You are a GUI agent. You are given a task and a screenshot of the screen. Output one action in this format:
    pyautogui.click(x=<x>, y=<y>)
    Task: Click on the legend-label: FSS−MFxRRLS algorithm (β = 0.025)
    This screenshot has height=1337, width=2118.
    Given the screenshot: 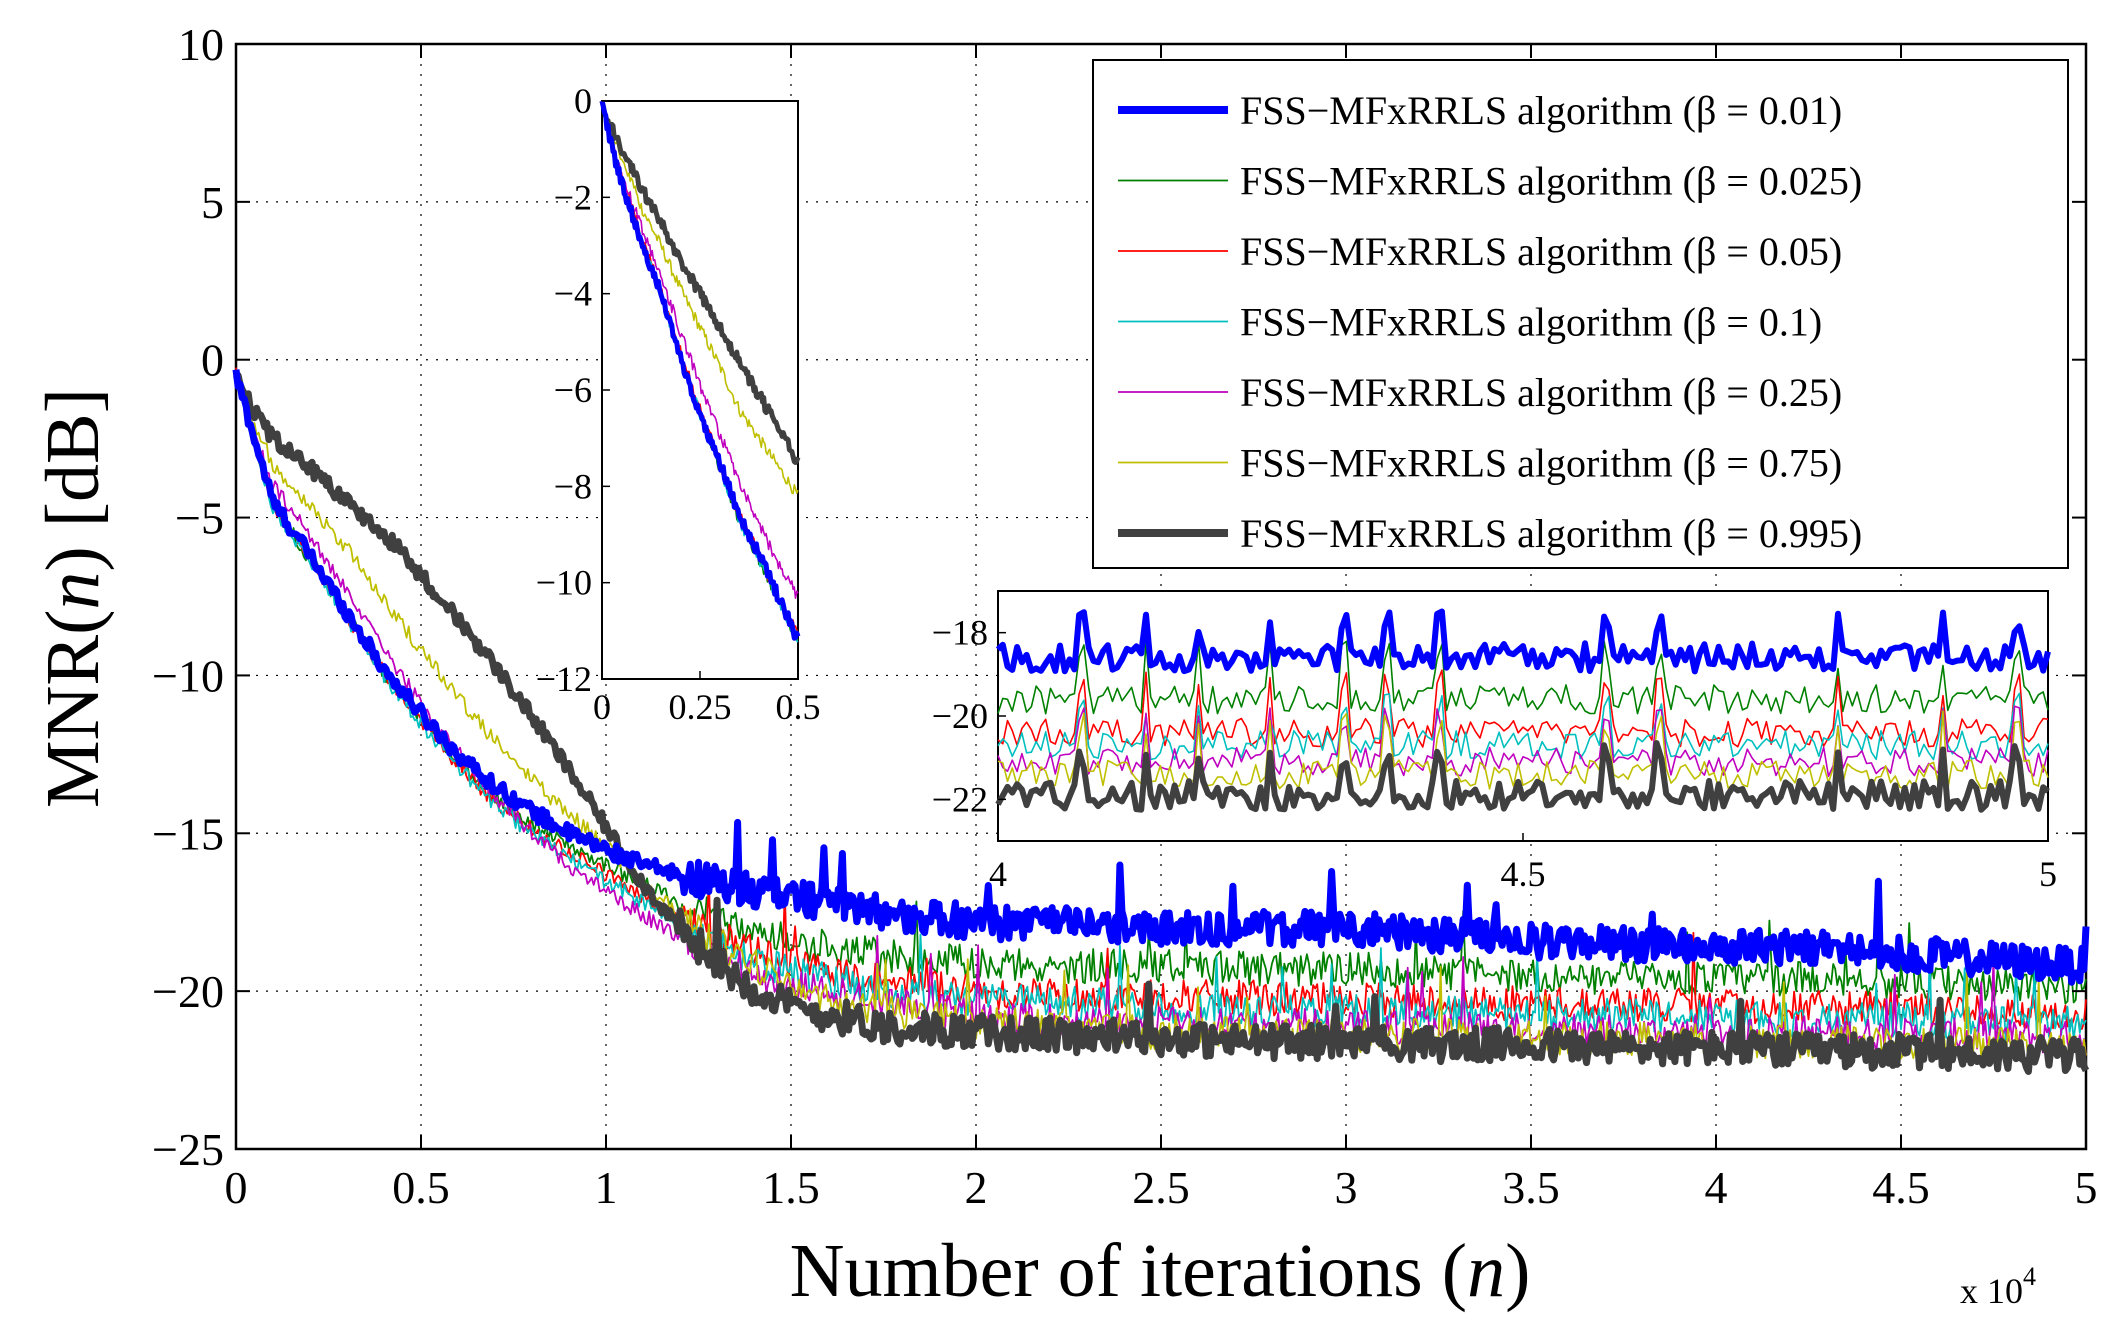 What is the action you would take?
    pyautogui.click(x=1551, y=181)
    